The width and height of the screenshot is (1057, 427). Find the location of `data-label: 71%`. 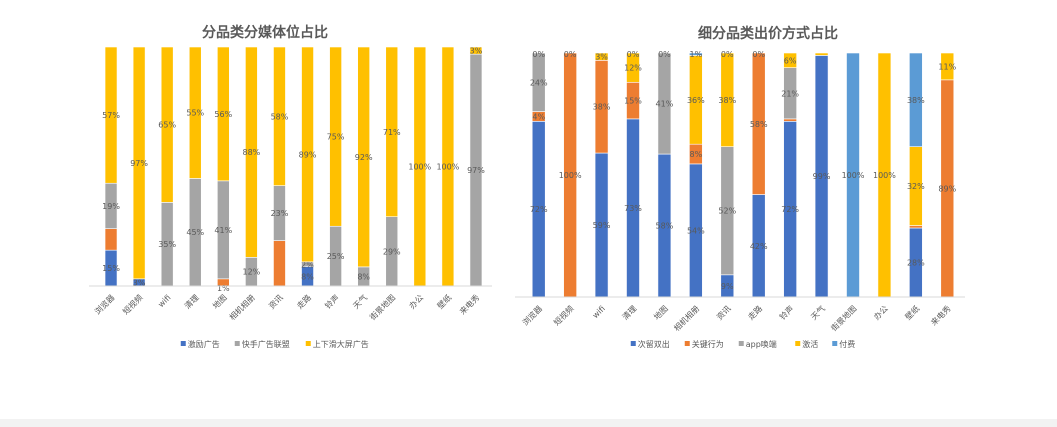

data-label: 71% is located at coordinates (392, 132).